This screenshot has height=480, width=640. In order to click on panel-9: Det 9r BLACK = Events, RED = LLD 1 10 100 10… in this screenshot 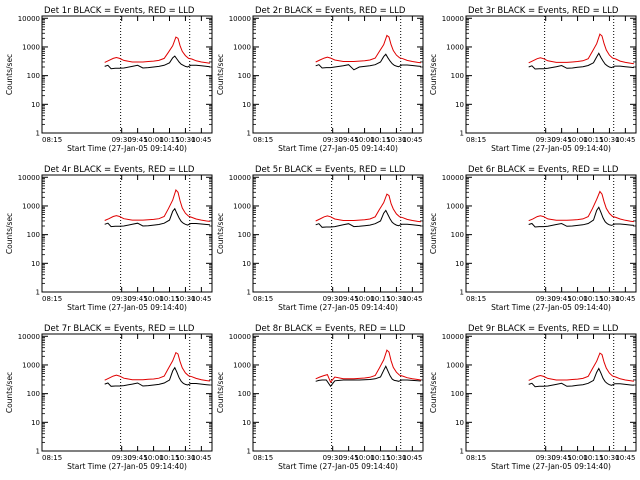, I will do `click(533, 397)`.